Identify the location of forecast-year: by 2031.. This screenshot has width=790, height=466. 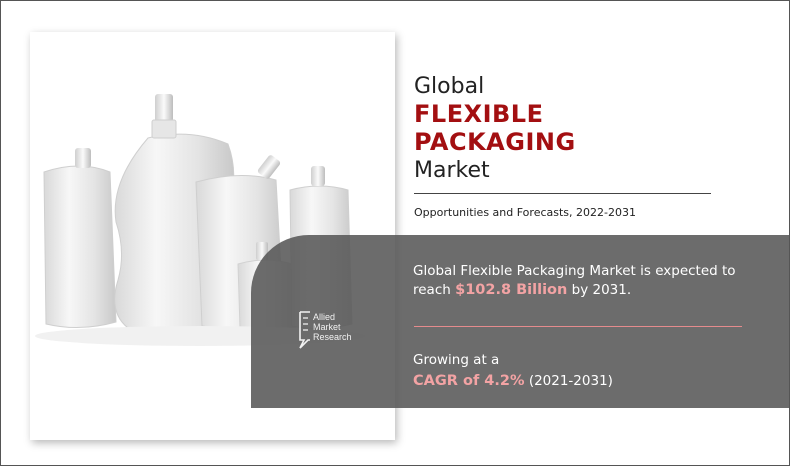
(601, 290).